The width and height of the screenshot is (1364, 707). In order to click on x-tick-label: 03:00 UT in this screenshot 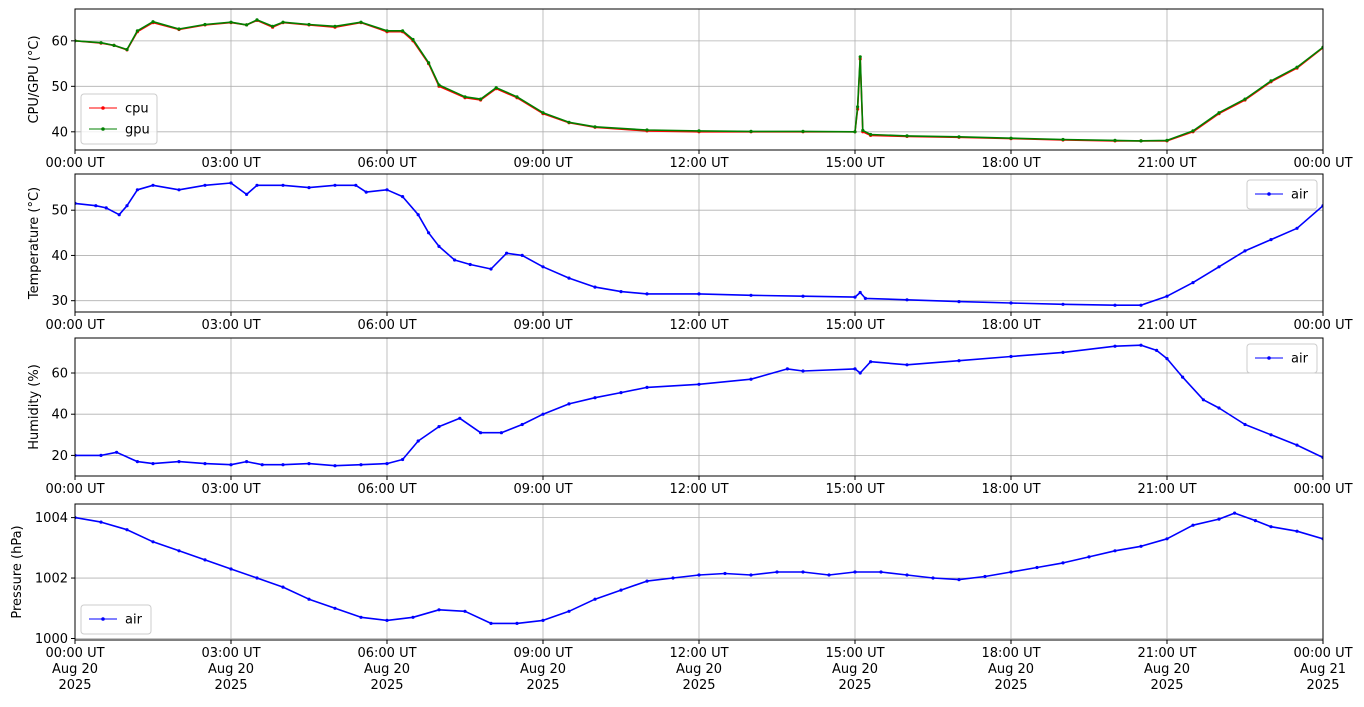, I will do `click(230, 653)`.